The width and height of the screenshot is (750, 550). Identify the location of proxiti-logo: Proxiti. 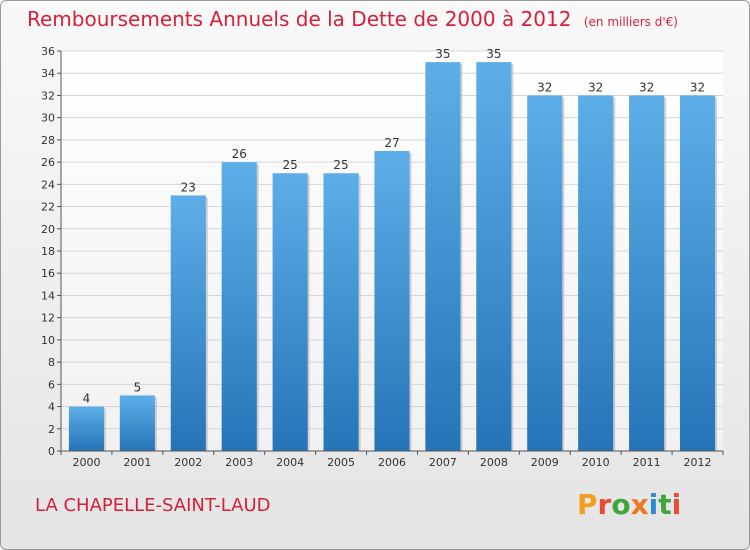
(629, 504).